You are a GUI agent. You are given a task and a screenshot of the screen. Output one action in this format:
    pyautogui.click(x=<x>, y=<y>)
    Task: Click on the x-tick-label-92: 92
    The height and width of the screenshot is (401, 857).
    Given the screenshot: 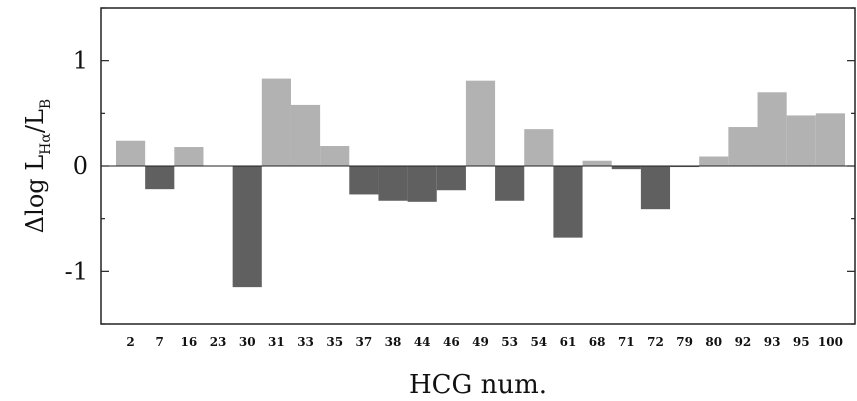 What is the action you would take?
    pyautogui.click(x=743, y=342)
    